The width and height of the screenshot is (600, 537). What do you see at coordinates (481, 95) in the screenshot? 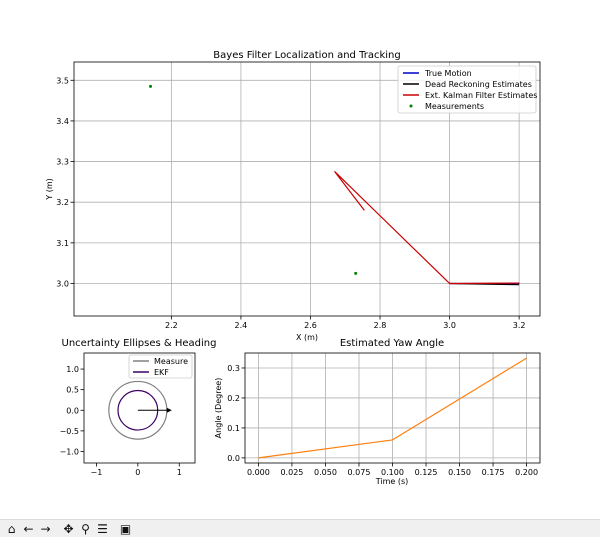
I see `legend-label-ekf: Ext. Kalman Filter Estimates` at bounding box center [481, 95].